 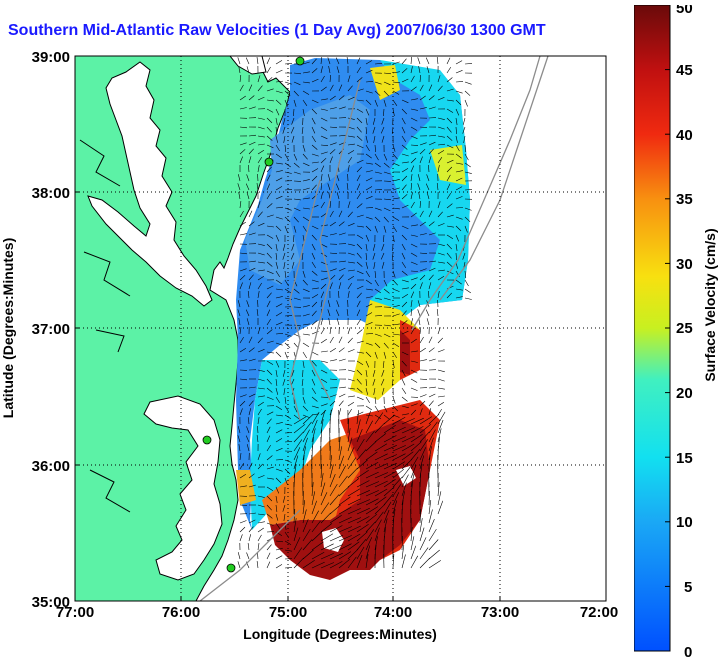 I want to click on x-tick-label: 77:00, so click(x=75, y=612).